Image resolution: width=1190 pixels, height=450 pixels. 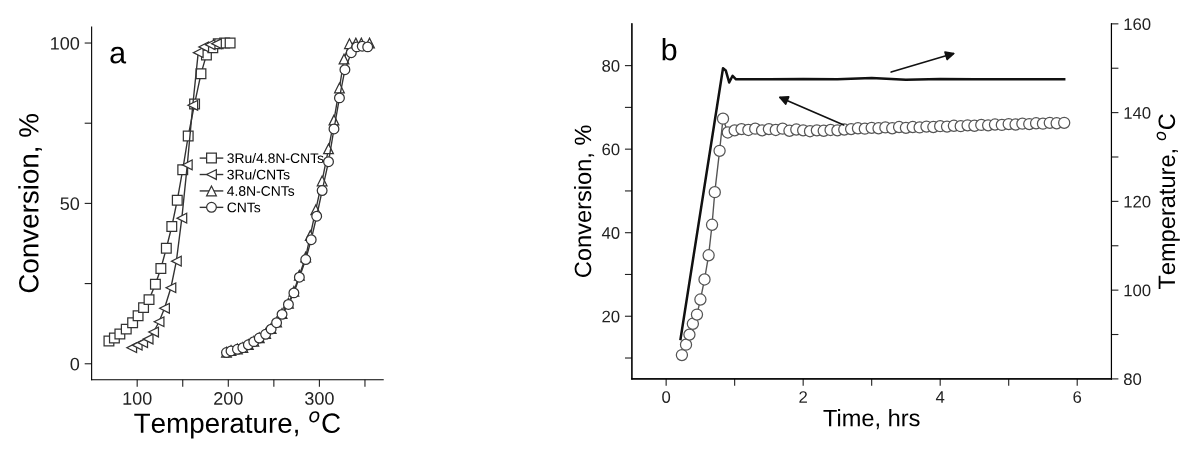 I want to click on y-tick-label: 80, so click(x=611, y=66).